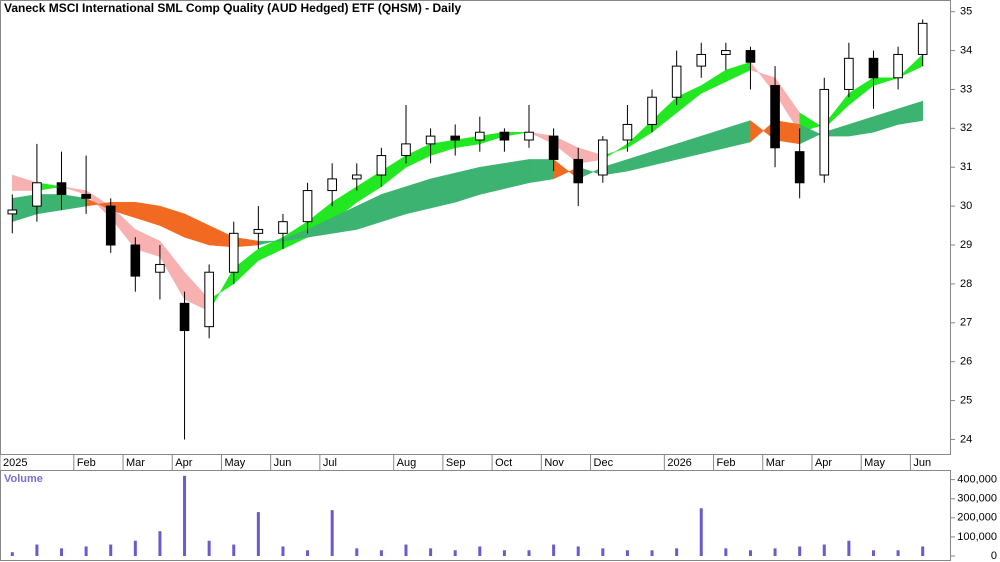  Describe the element at coordinates (283, 463) in the screenshot. I see `x-tick-label: Jun` at that location.